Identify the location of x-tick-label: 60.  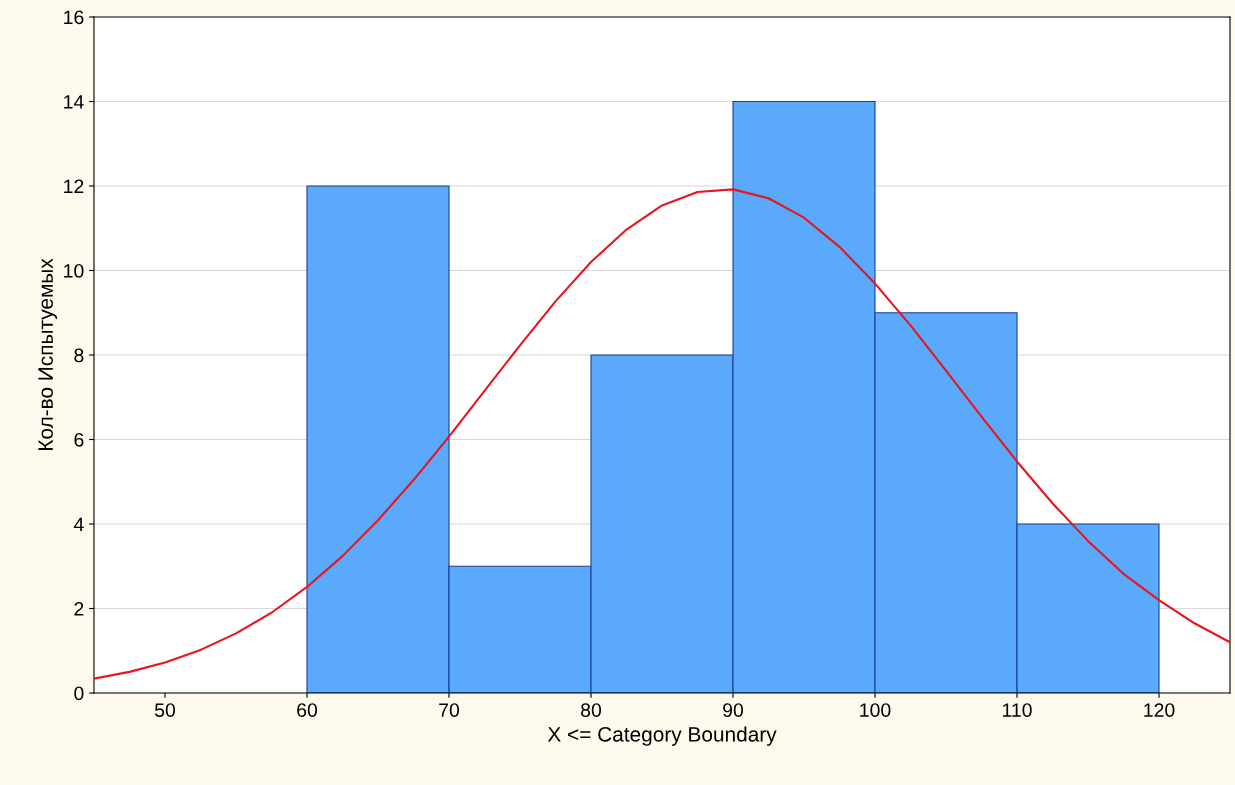
(307, 710).